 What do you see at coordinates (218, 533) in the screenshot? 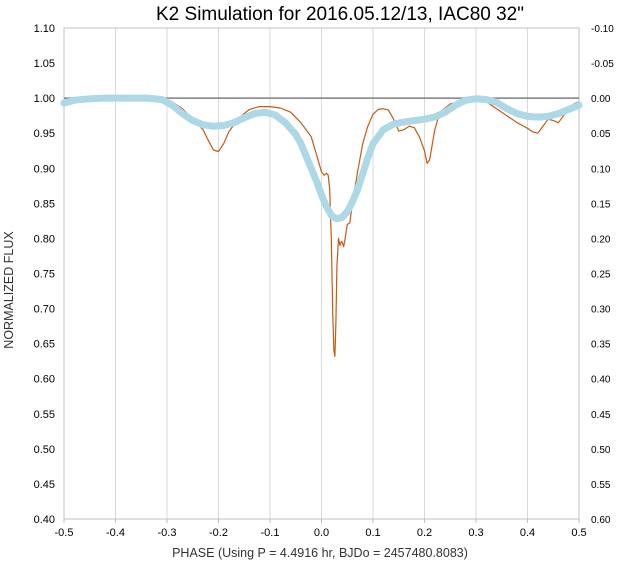
I see `x-tick-label: -0.2` at bounding box center [218, 533].